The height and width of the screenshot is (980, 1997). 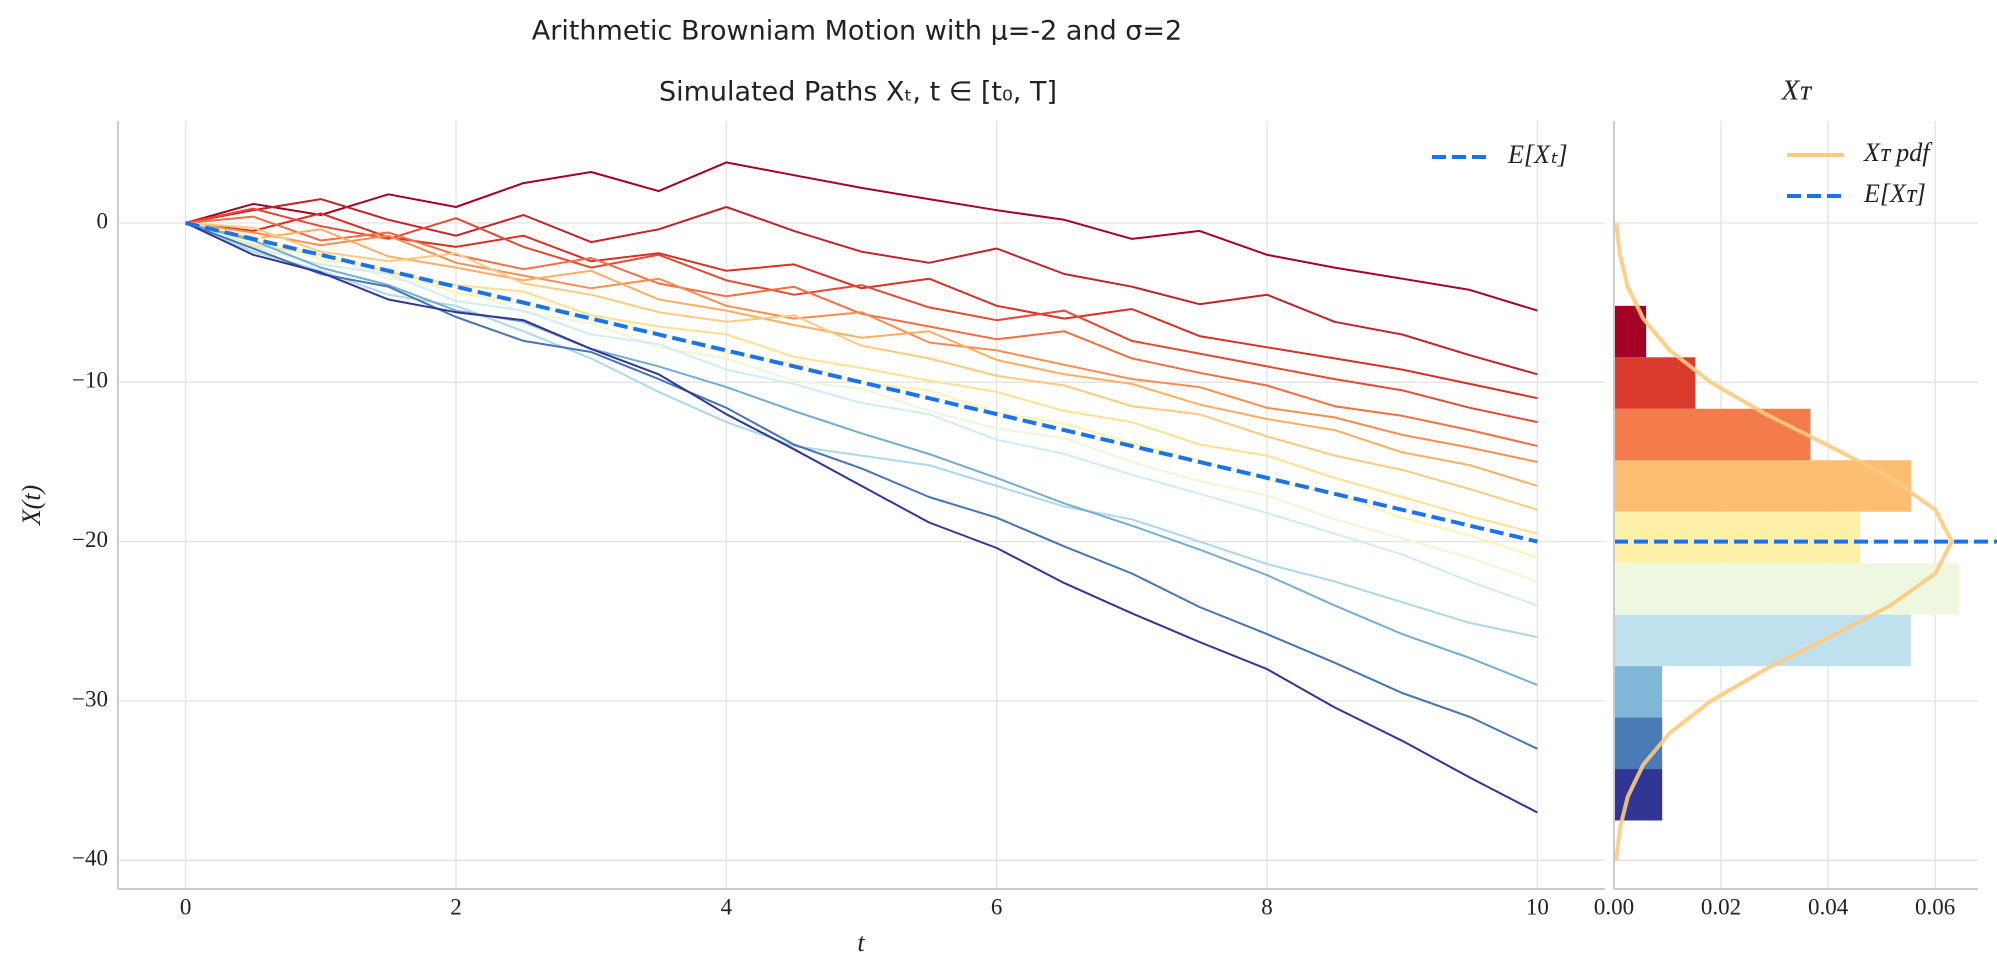 I want to click on x-tick-label: 10, so click(x=1537, y=906).